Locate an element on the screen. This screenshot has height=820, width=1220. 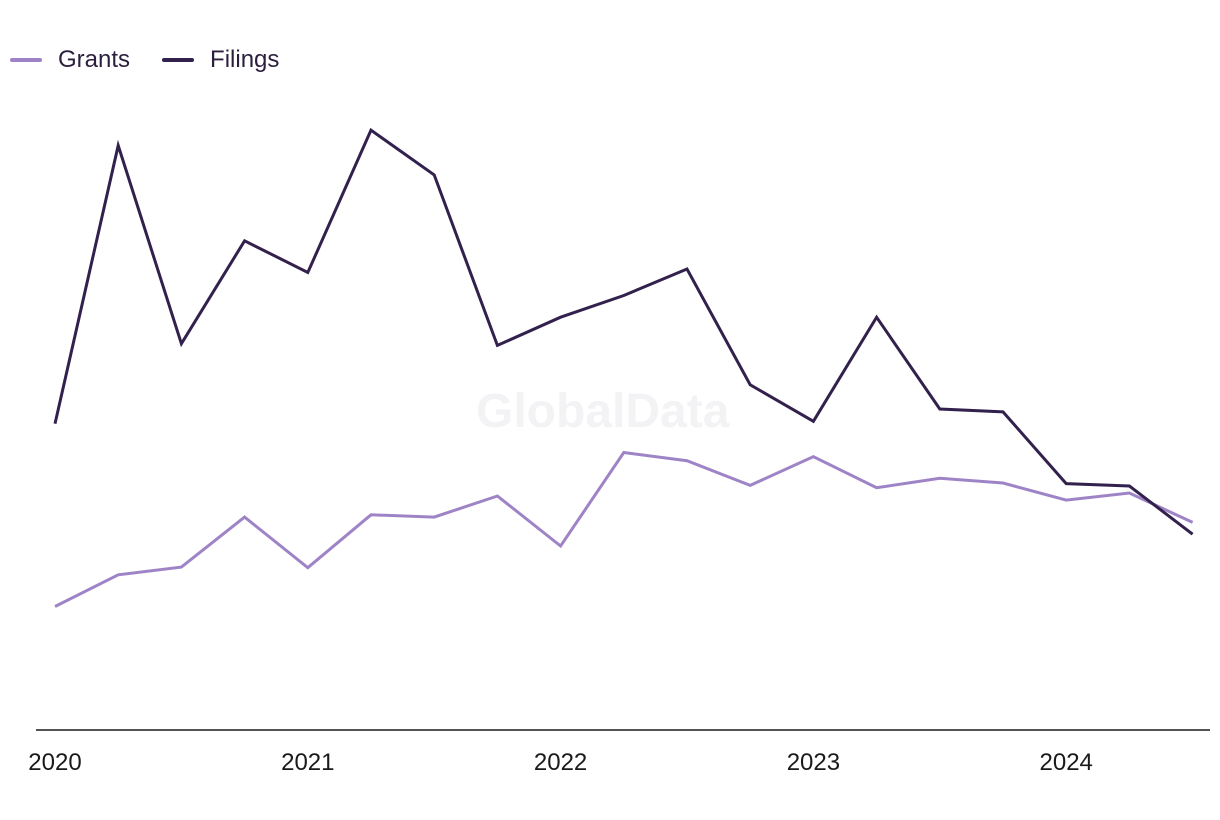
legend-label-filings: Filings is located at coordinates (245, 59).